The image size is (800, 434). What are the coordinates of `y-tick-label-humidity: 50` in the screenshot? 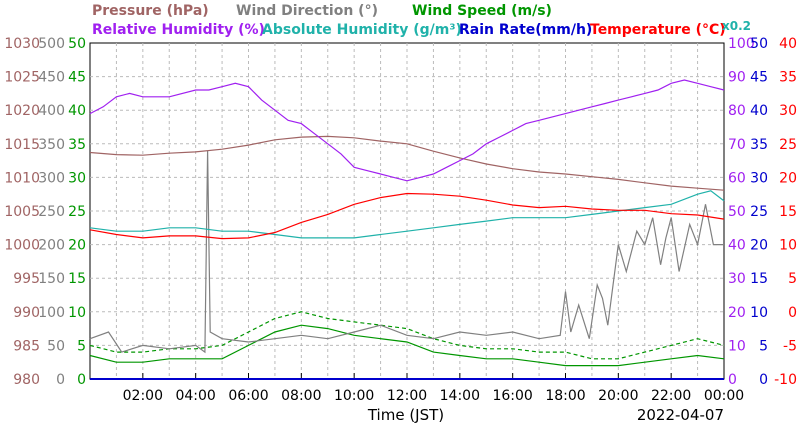 It's located at (737, 212).